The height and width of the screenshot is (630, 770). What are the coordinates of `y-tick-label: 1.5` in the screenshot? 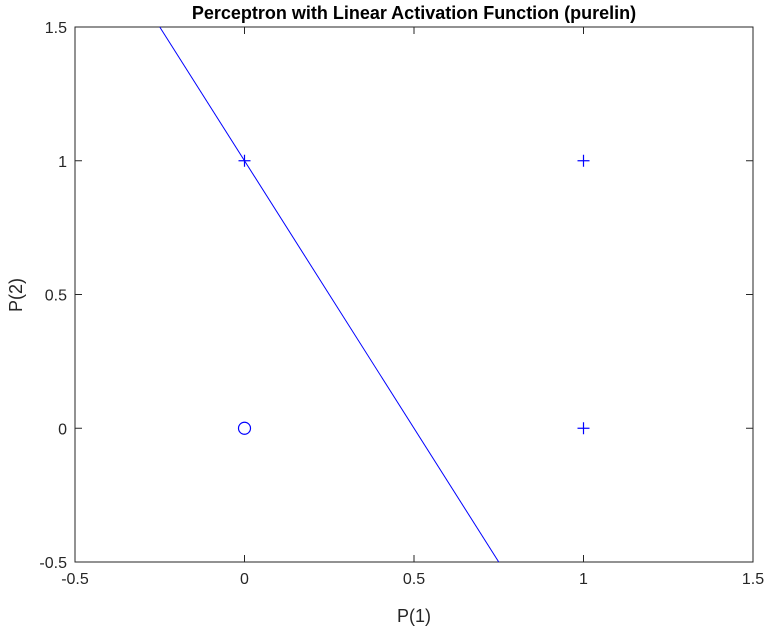 It's located at (56, 28).